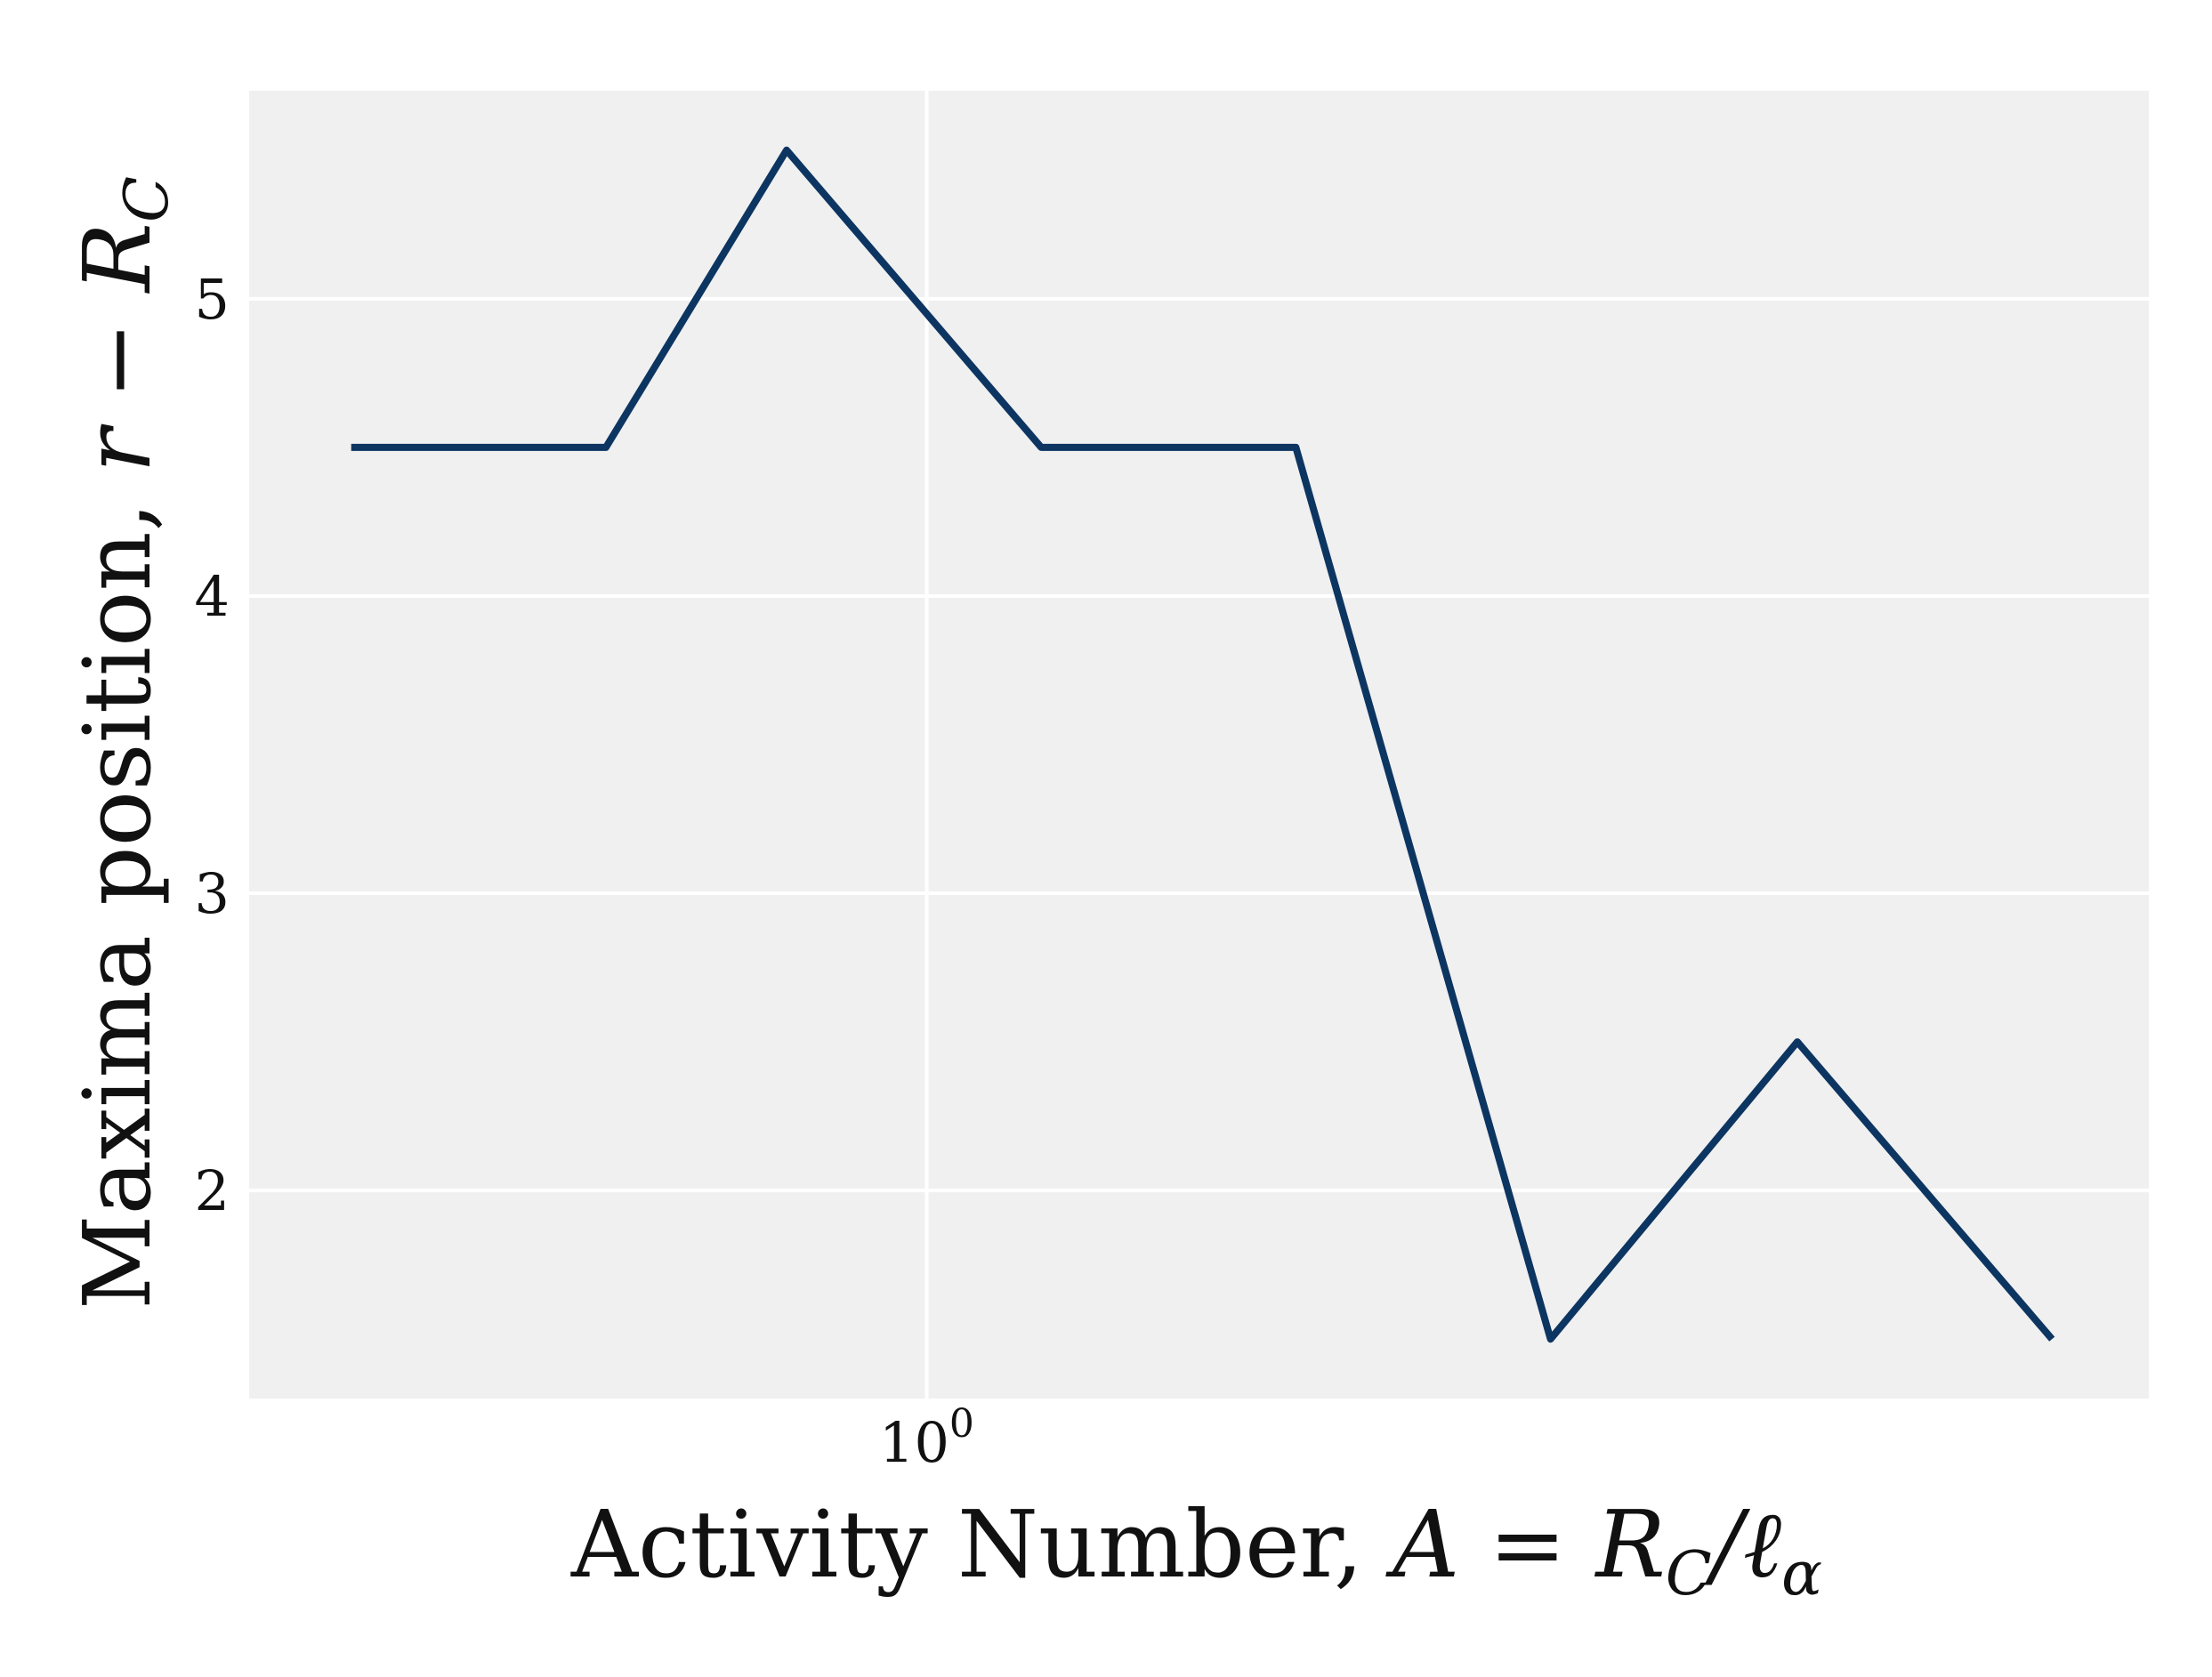 The image size is (2212, 1677). I want to click on y-tick-label: 5, so click(213, 299).